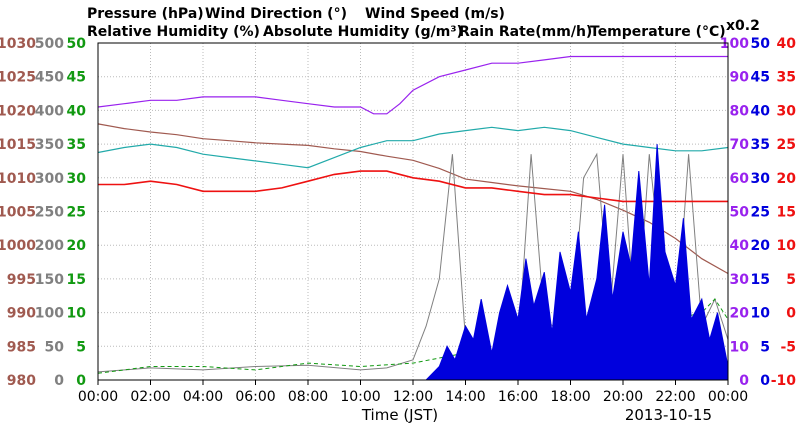  I want to click on x-tick-label: 18:00, so click(570, 397).